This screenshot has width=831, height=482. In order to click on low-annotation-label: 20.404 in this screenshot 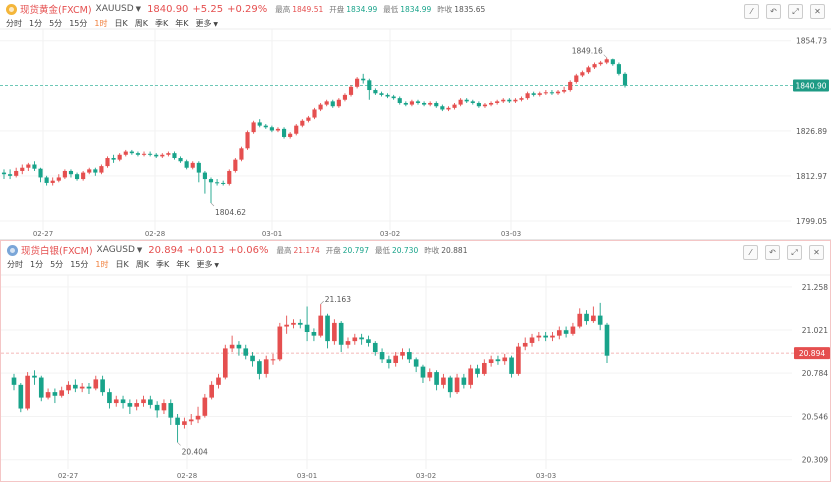, I will do `click(195, 451)`.